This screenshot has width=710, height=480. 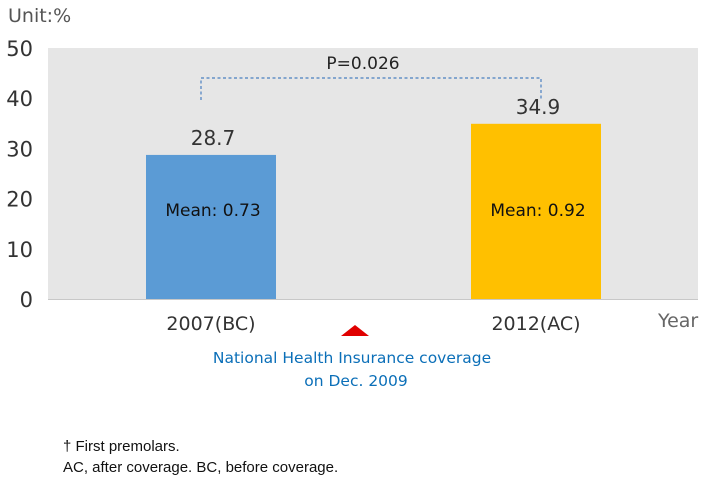 What do you see at coordinates (356, 381) in the screenshot?
I see `coverage-annotation-line2: on Dec. 2009` at bounding box center [356, 381].